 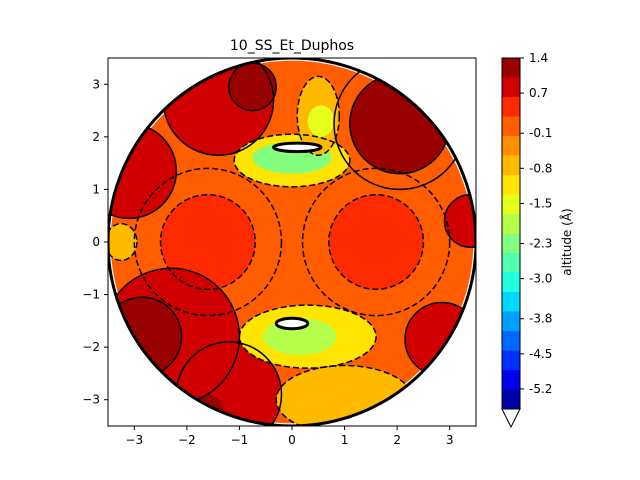 What do you see at coordinates (540, 279) in the screenshot?
I see `colorbar-tick-label: -3.0` at bounding box center [540, 279].